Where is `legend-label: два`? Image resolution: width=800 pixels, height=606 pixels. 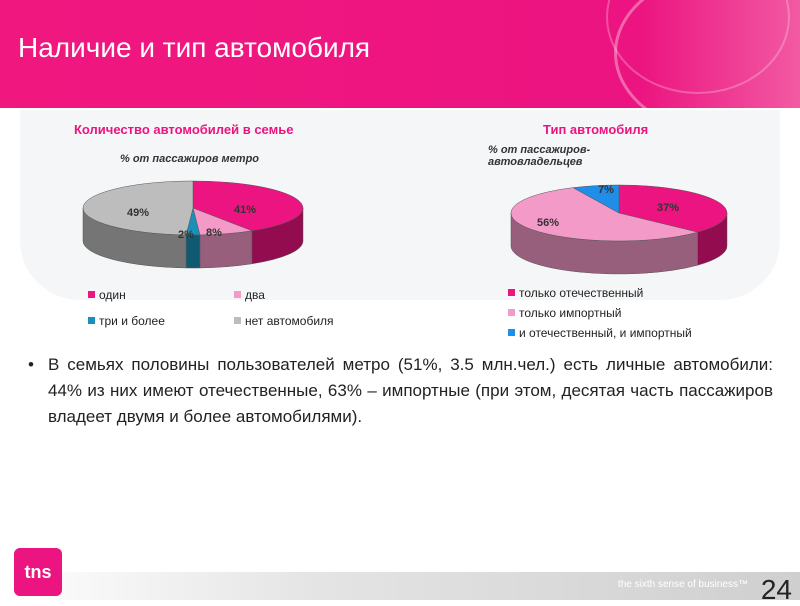 legend-label: два is located at coordinates (255, 295).